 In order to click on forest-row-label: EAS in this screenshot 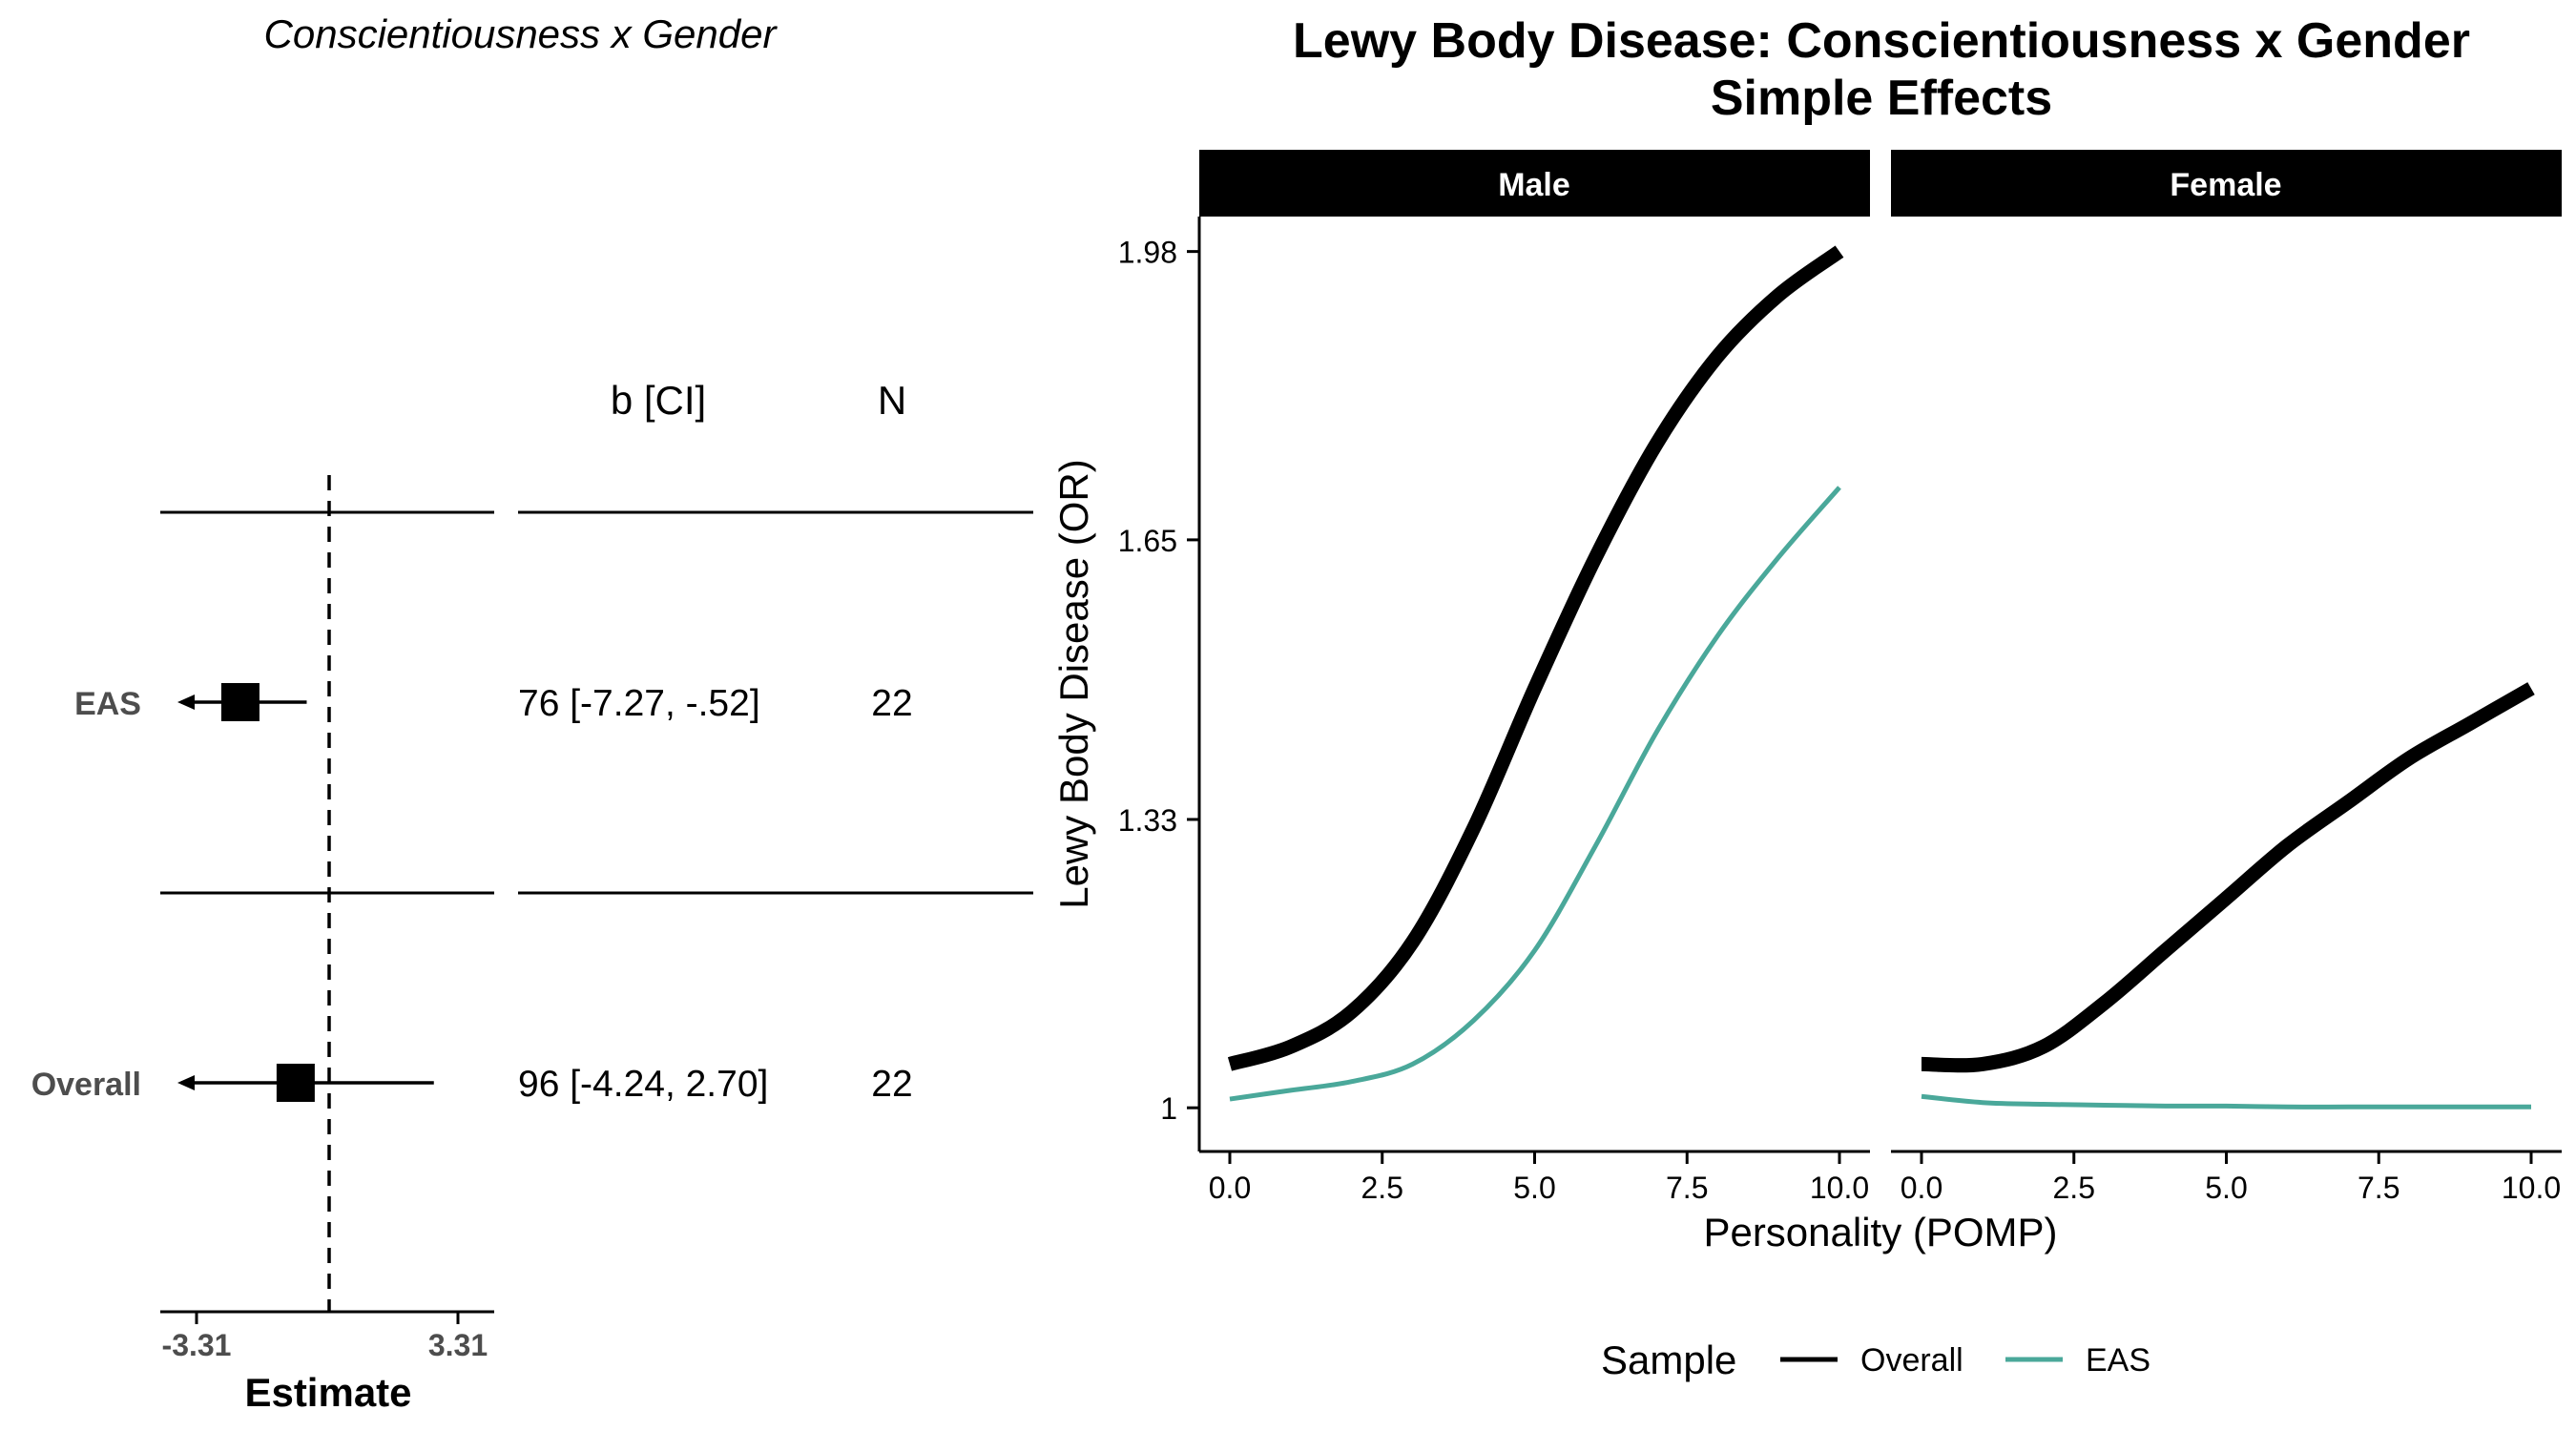, I will do `click(107, 704)`.